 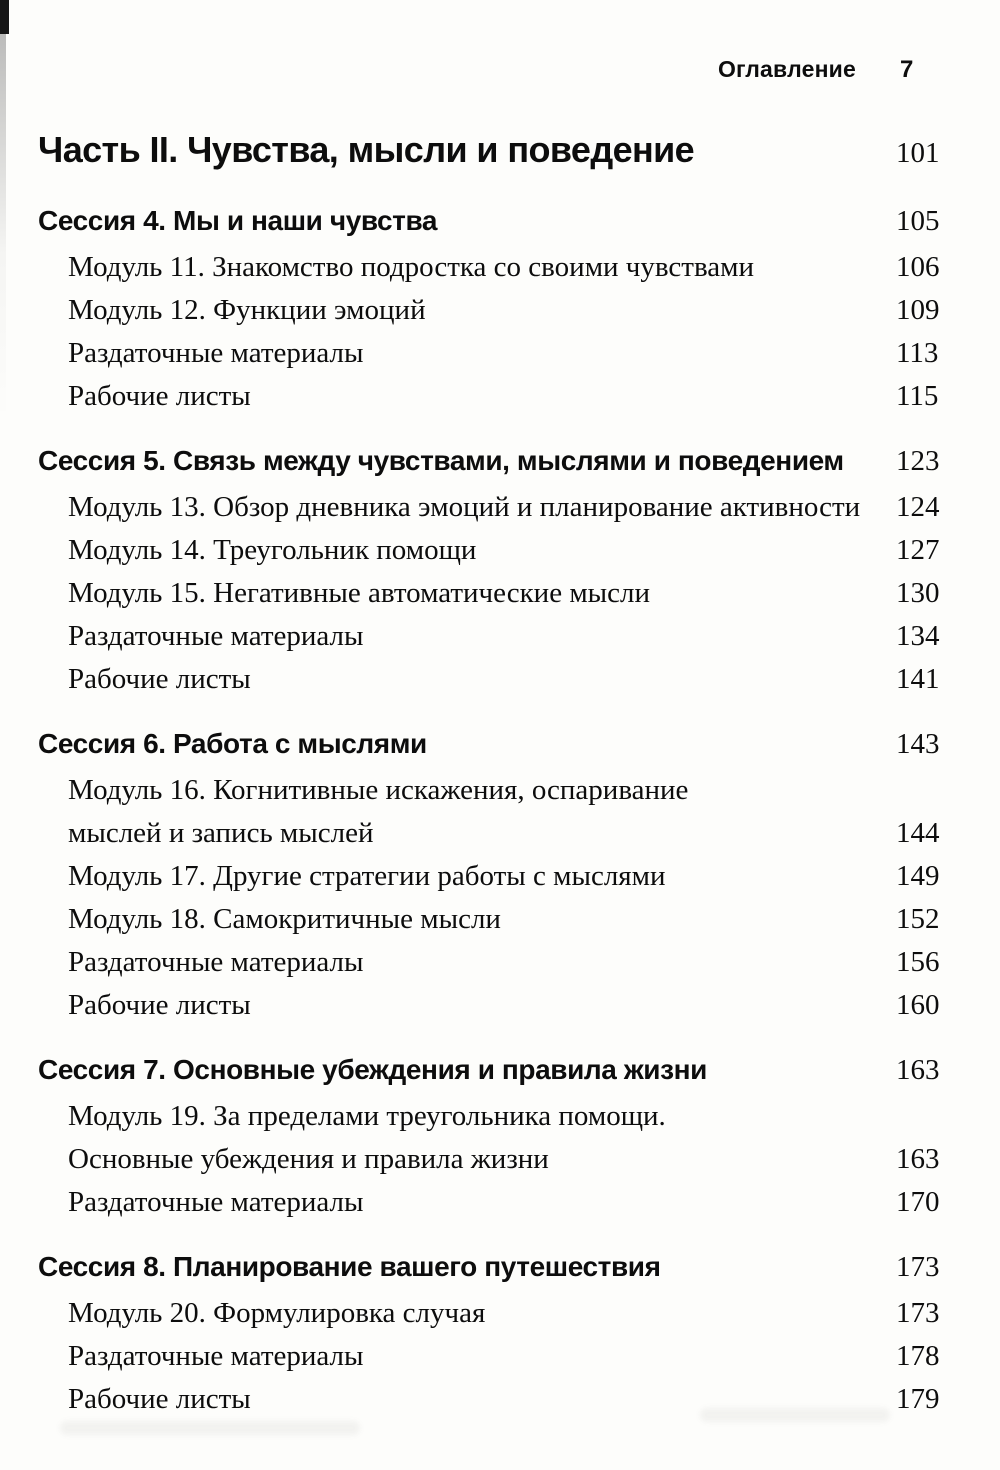 What do you see at coordinates (918, 1313) in the screenshot?
I see `toc-entry-page: 173` at bounding box center [918, 1313].